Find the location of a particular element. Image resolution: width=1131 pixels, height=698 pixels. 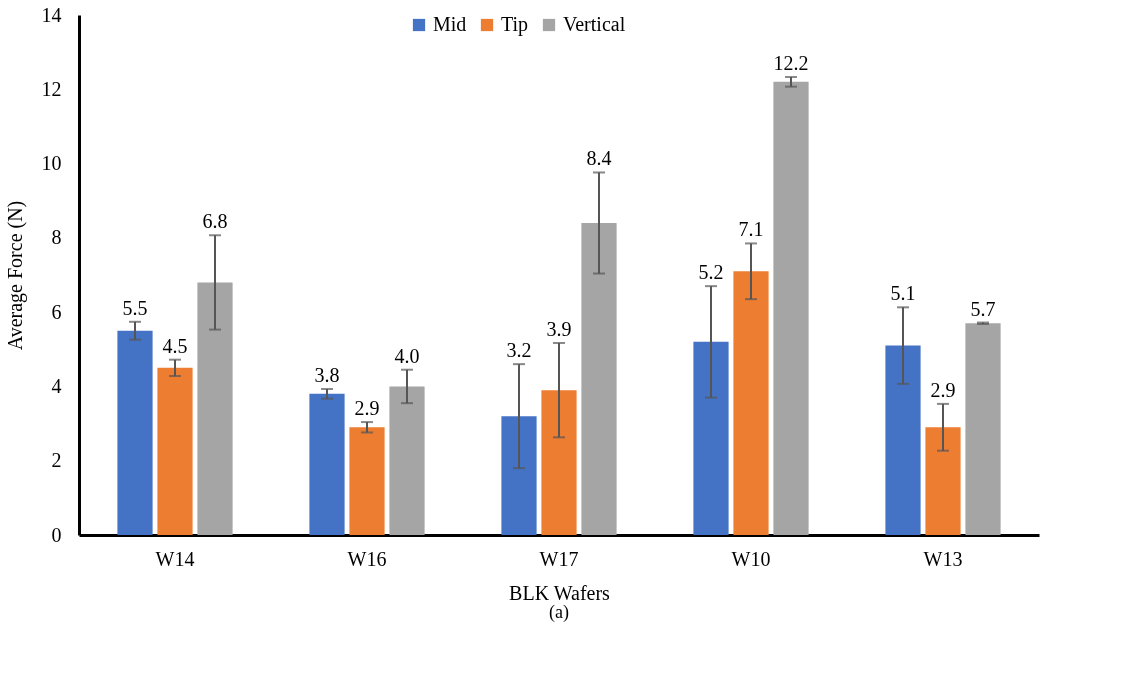

data-label: 5.2 is located at coordinates (711, 272).